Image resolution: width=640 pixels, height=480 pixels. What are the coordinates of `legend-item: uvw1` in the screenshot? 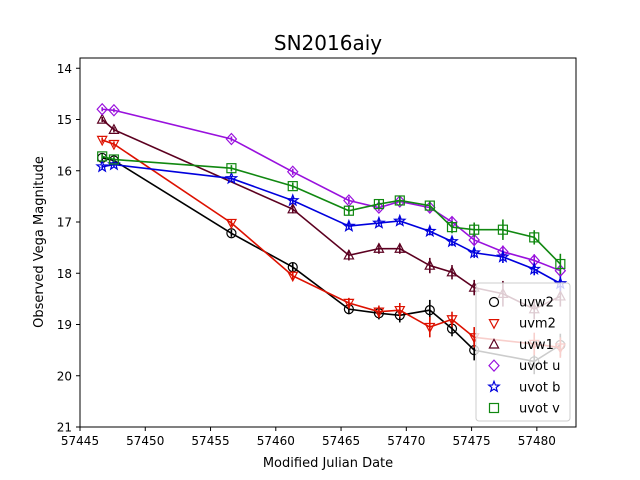 It's located at (521, 345).